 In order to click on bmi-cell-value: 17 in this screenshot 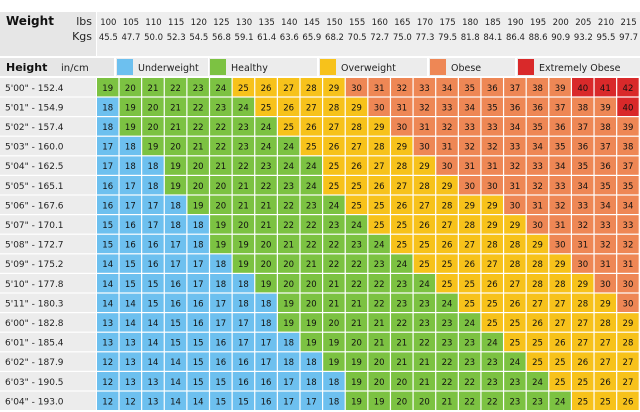, I will do `click(220, 304)`.